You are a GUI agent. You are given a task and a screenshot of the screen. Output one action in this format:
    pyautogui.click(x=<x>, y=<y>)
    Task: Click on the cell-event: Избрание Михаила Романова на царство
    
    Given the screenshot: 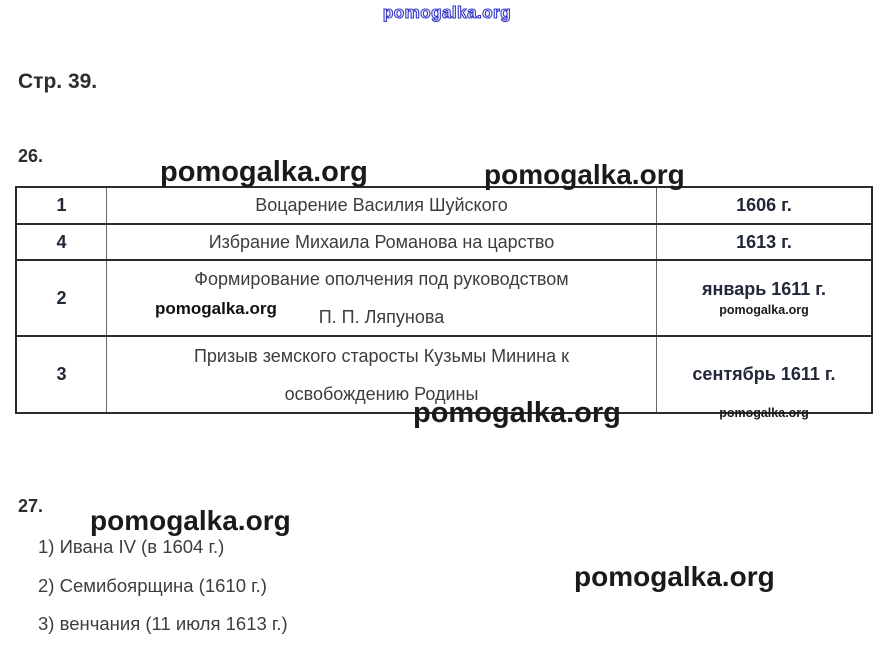 What is the action you would take?
    pyautogui.click(x=382, y=242)
    